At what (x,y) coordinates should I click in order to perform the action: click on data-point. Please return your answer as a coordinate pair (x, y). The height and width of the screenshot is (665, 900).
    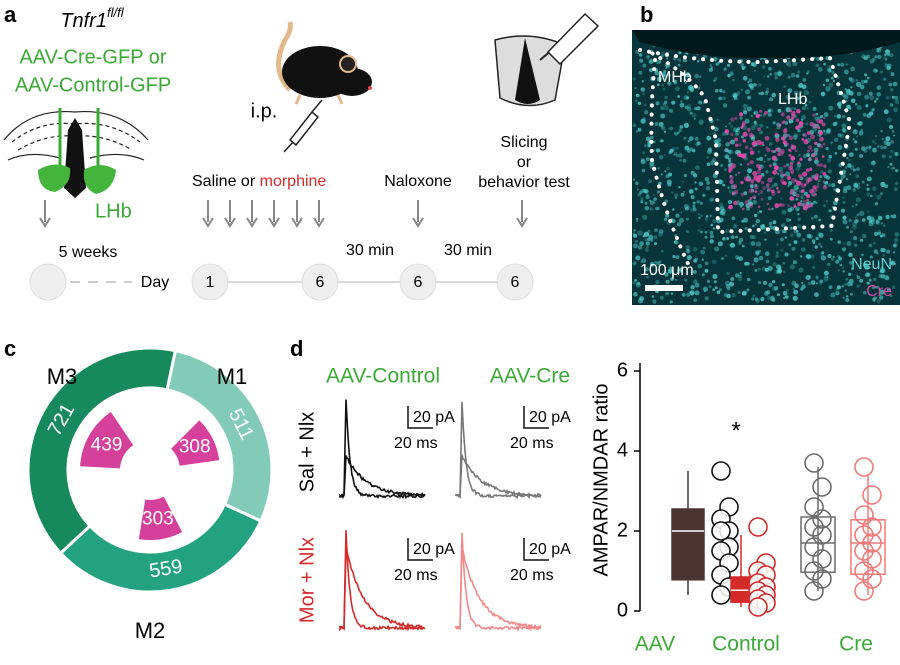
    Looking at the image, I should click on (822, 559).